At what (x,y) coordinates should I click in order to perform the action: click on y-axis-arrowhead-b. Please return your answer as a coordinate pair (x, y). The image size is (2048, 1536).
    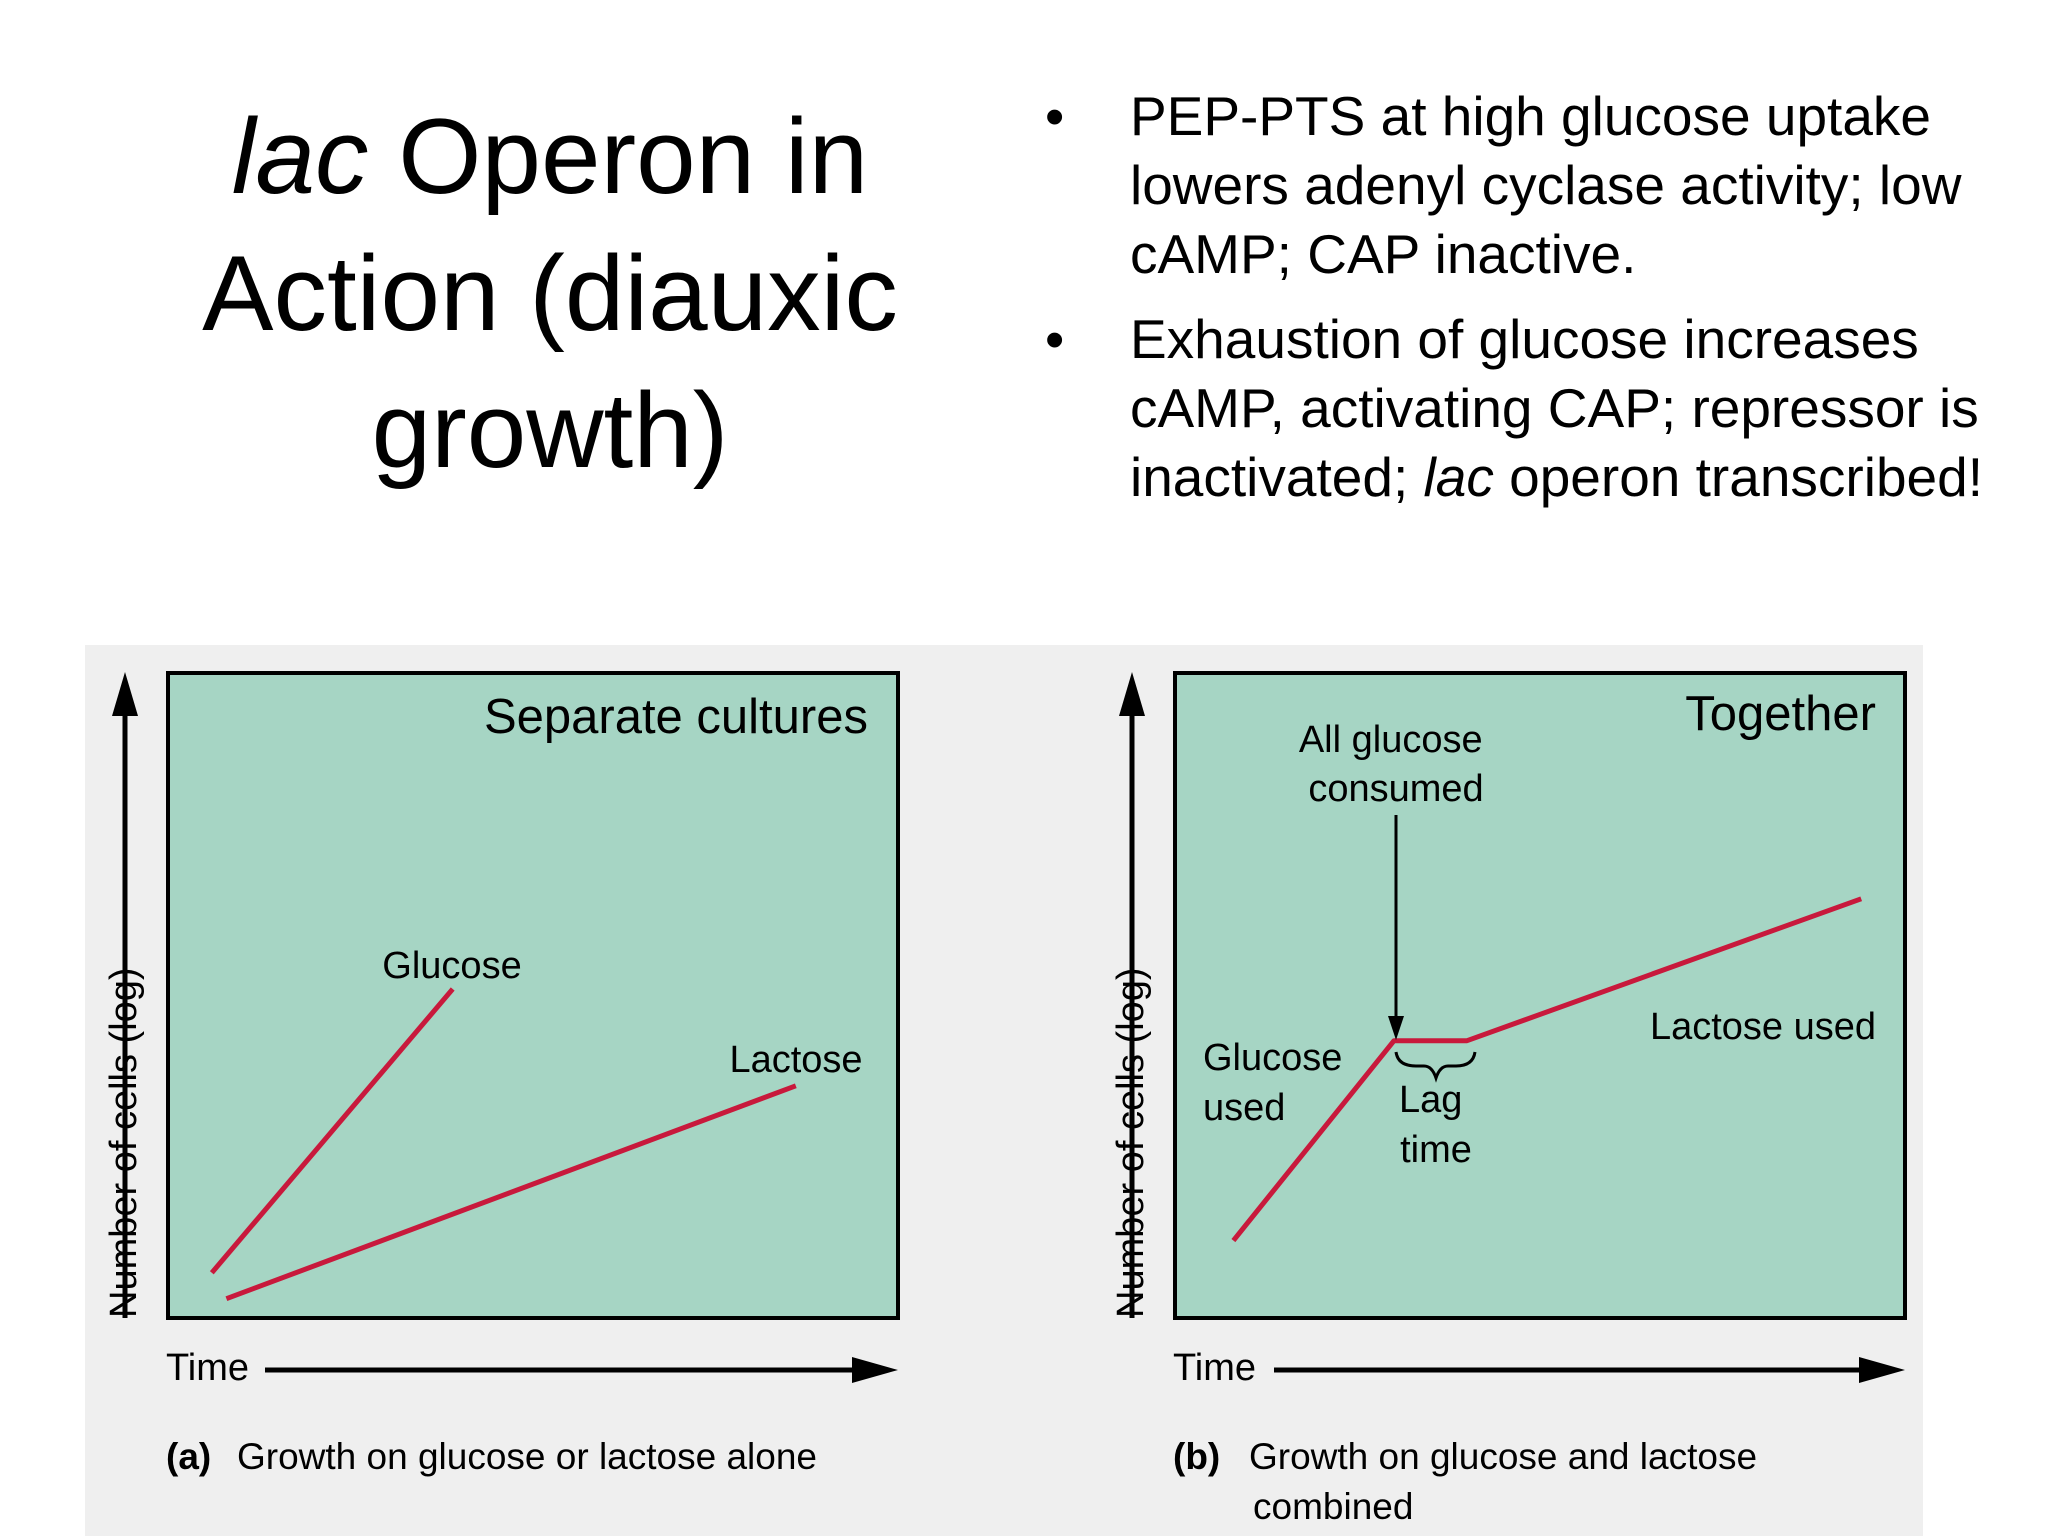
    Looking at the image, I should click on (1132, 694).